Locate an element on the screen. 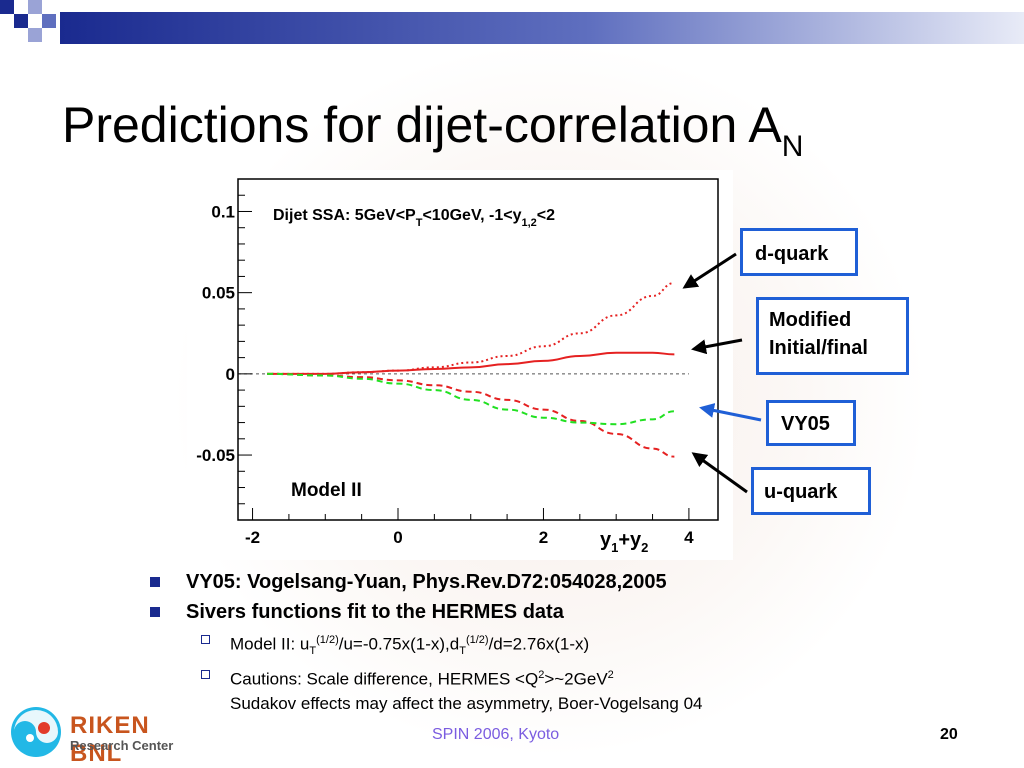 This screenshot has width=1024, height=768. x-axis-label: y1+y2 is located at coordinates (624, 542).